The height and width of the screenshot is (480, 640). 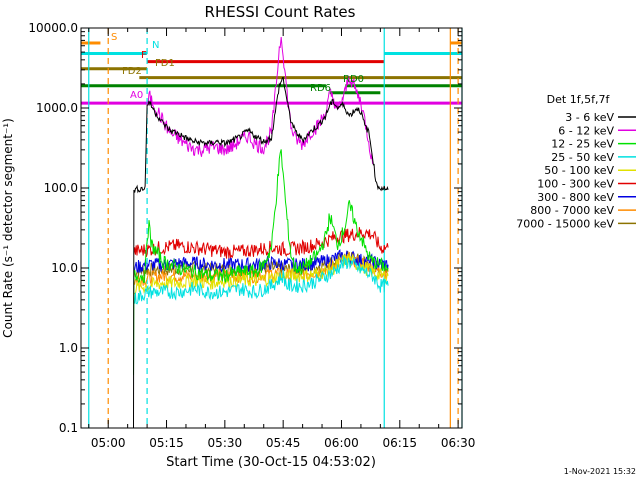 What do you see at coordinates (64, 268) in the screenshot?
I see `y-tick-label: 10.0` at bounding box center [64, 268].